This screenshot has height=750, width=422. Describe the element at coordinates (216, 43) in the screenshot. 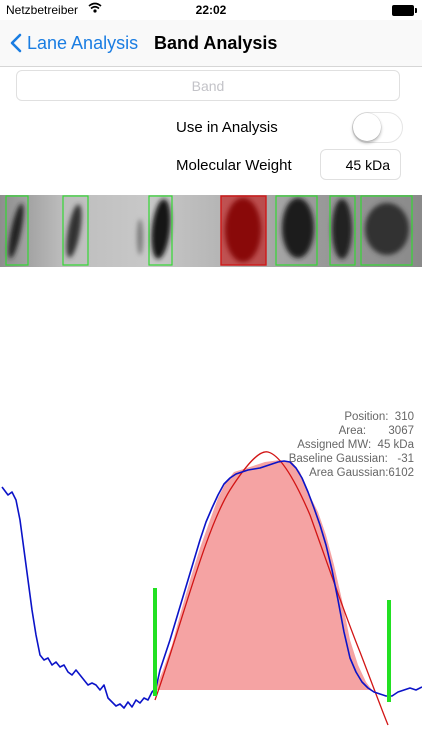

I see `page-title: Band Analysis` at that location.